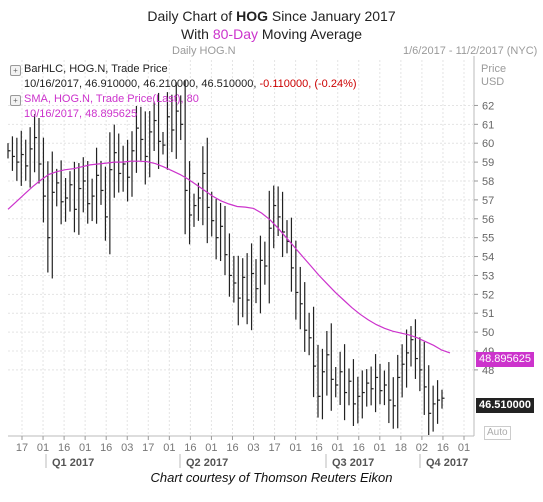 The image size is (543, 502). Describe the element at coordinates (493, 82) in the screenshot. I see `y-axis-title-line2: USD` at that location.